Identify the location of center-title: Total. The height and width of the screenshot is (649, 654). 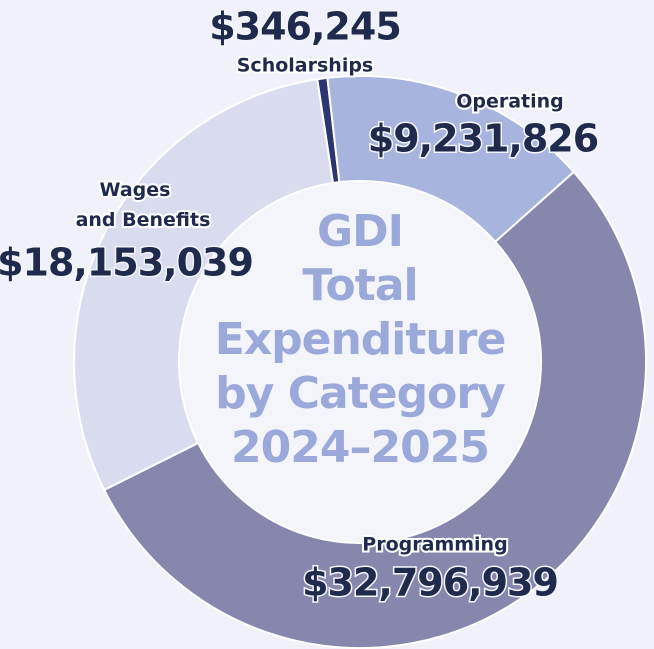
(359, 285).